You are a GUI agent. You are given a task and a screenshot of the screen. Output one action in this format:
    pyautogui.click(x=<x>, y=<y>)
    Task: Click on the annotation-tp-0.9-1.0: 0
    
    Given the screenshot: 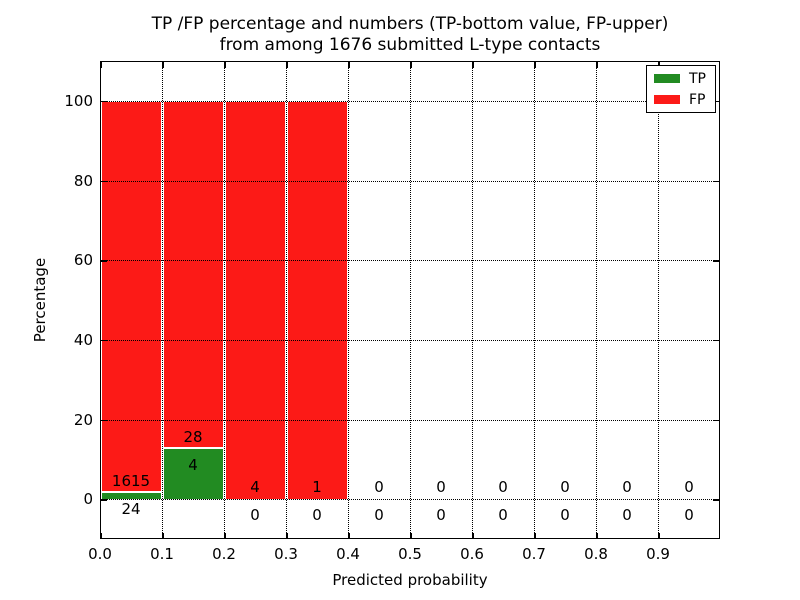 What is the action you would take?
    pyautogui.click(x=689, y=515)
    